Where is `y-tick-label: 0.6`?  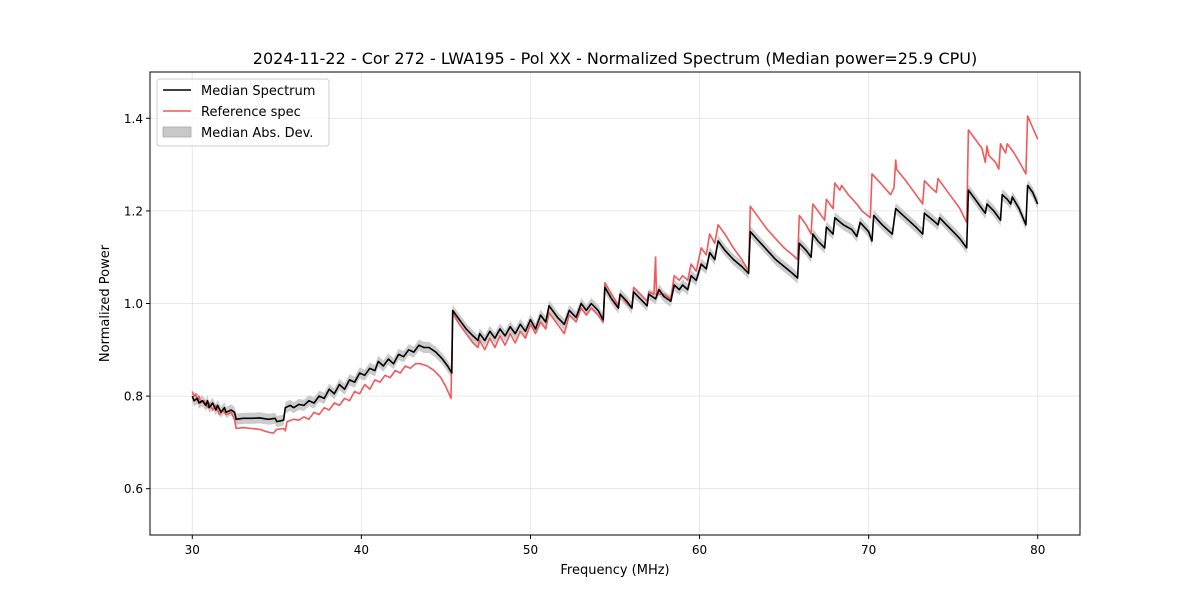 y-tick-label: 0.6 is located at coordinates (133, 489).